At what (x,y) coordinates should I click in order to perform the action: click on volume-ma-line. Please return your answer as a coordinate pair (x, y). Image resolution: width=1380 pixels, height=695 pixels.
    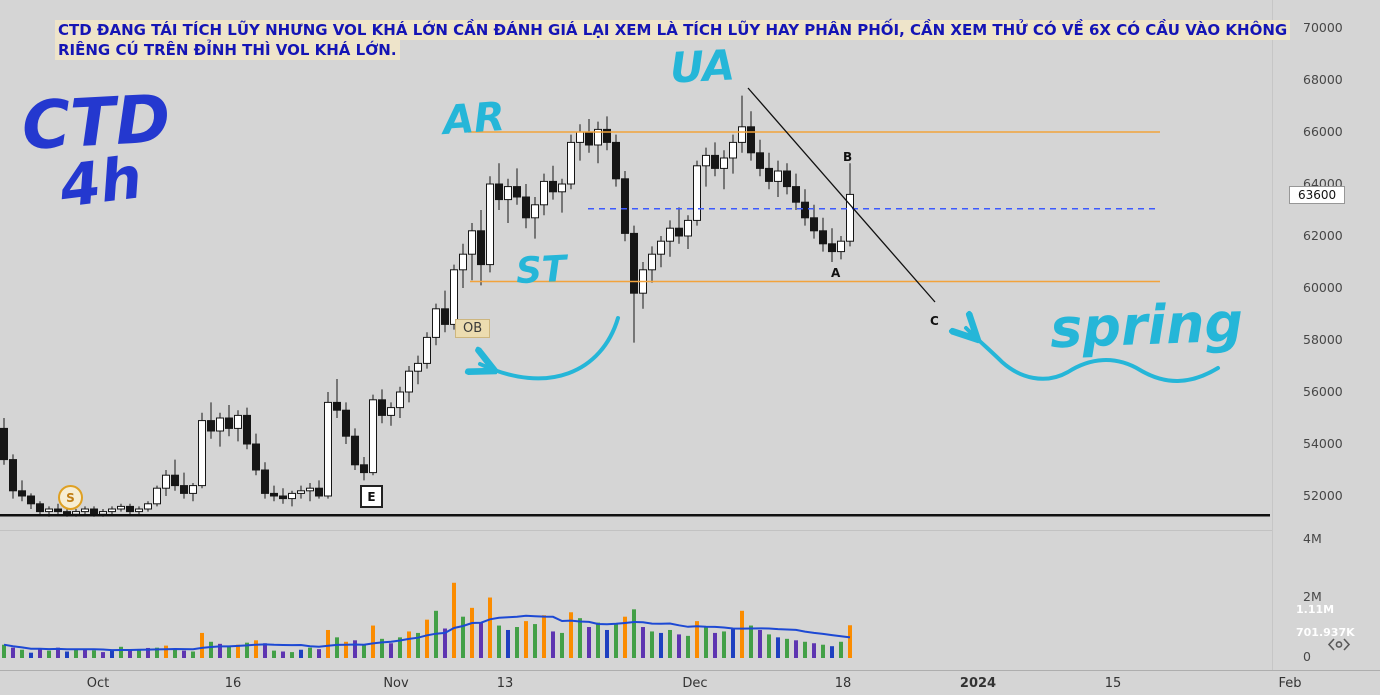
    Looking at the image, I should click on (427, 633).